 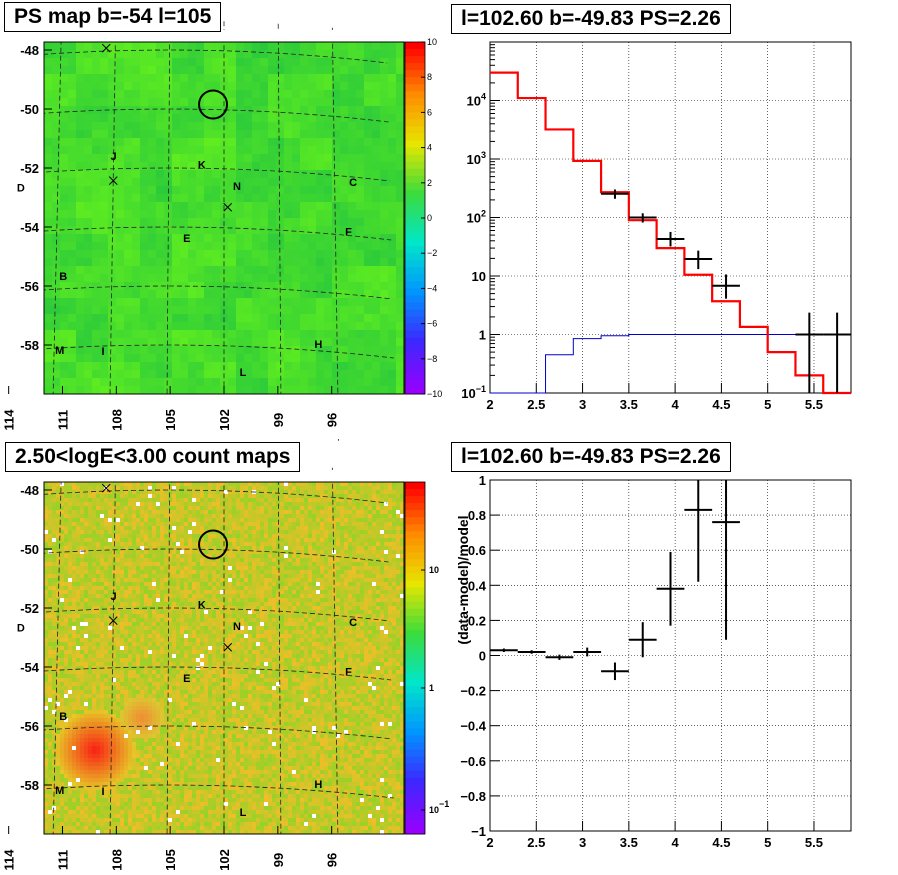 I want to click on spectrum-x-tick-label: 5.5, so click(x=814, y=404).